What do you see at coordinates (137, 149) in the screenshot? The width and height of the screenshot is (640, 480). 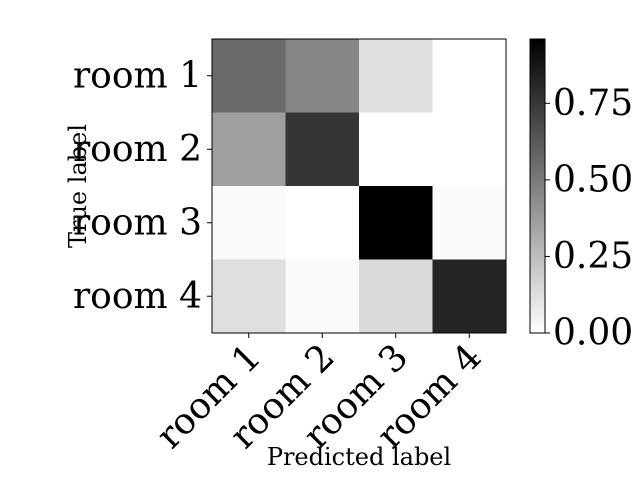 I see `y-tick-label: room 2` at bounding box center [137, 149].